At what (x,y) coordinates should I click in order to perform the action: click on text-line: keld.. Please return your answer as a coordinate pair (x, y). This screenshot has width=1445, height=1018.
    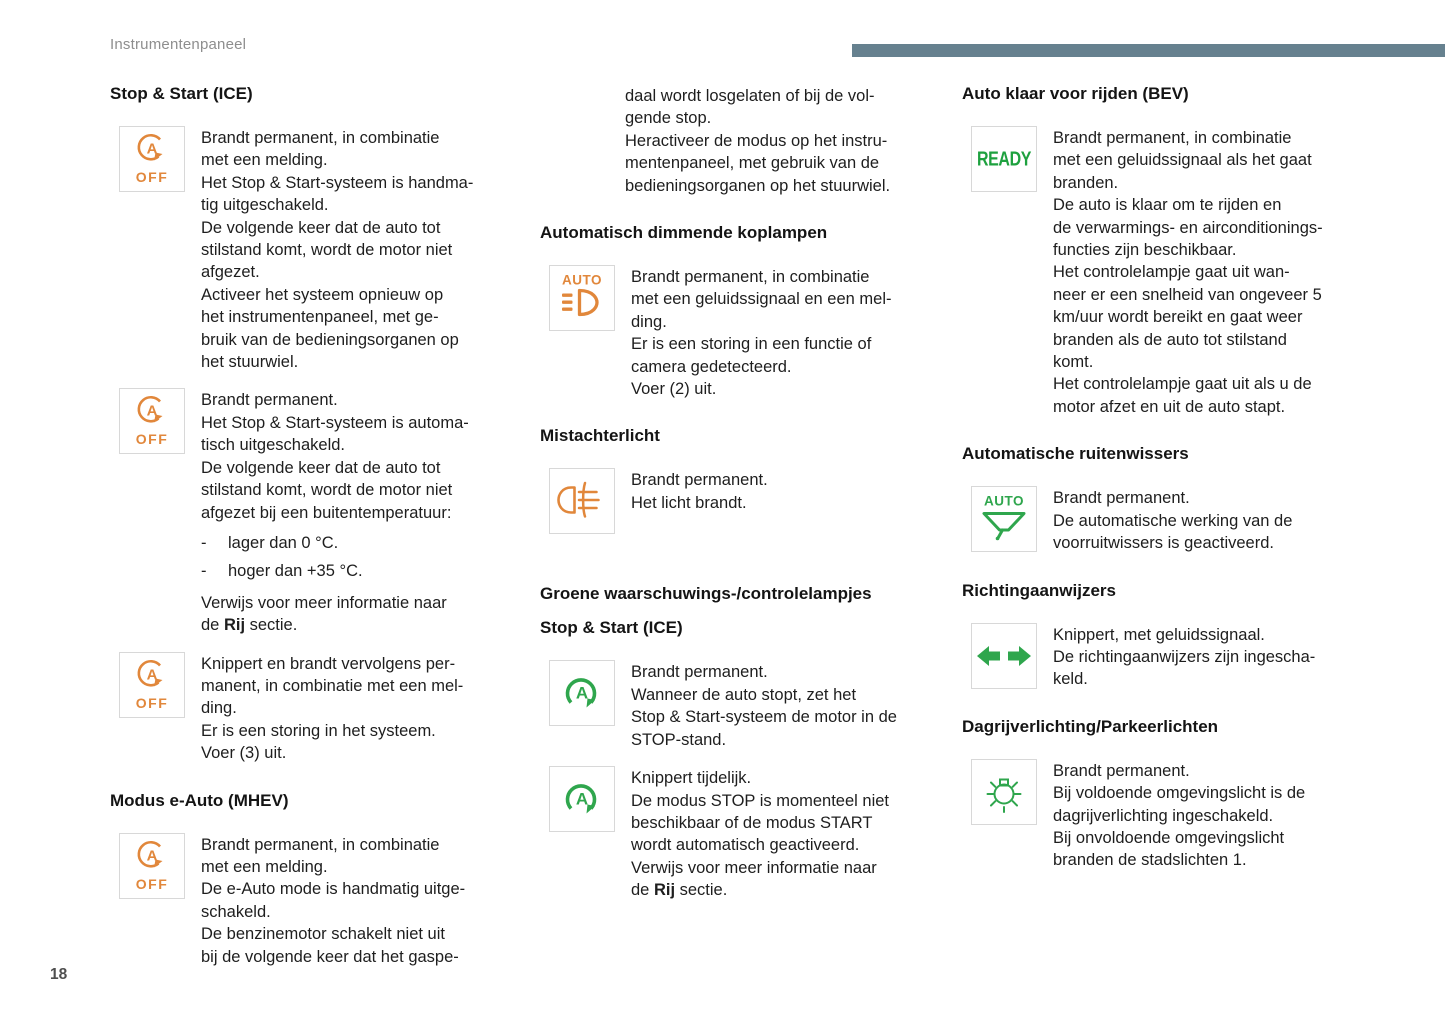
    Looking at the image, I should click on (1070, 679).